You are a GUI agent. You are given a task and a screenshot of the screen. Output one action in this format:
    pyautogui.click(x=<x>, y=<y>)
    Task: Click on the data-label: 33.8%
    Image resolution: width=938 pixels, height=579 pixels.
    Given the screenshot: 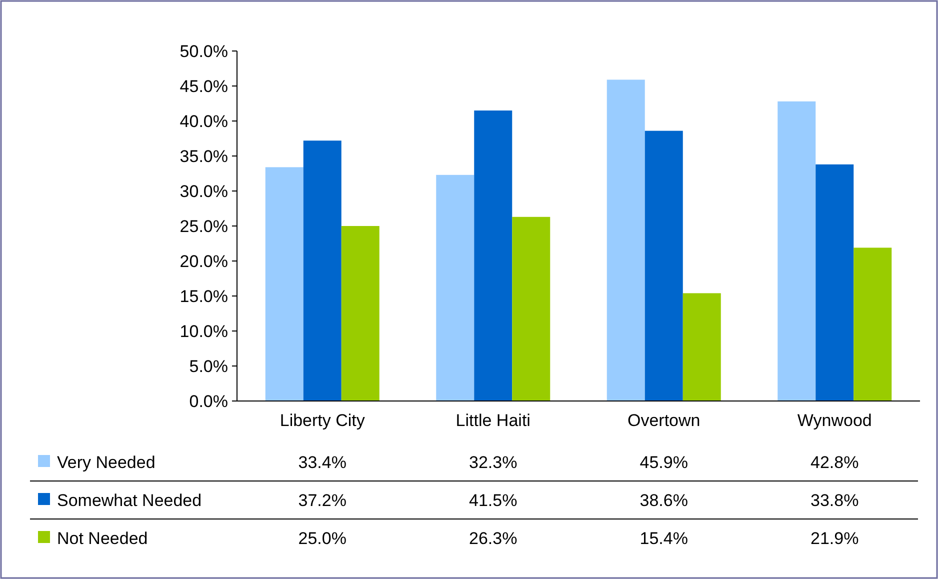 What is the action you would take?
    pyautogui.click(x=834, y=500)
    